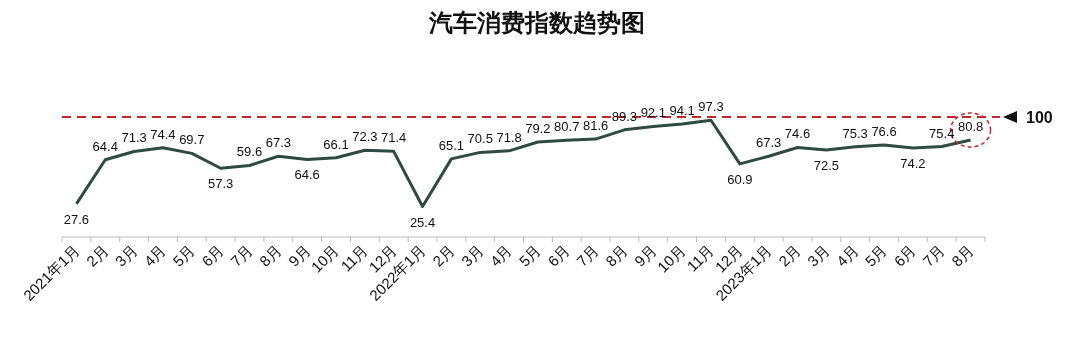 The width and height of the screenshot is (1073, 338). I want to click on data-label: 59.6, so click(249, 152).